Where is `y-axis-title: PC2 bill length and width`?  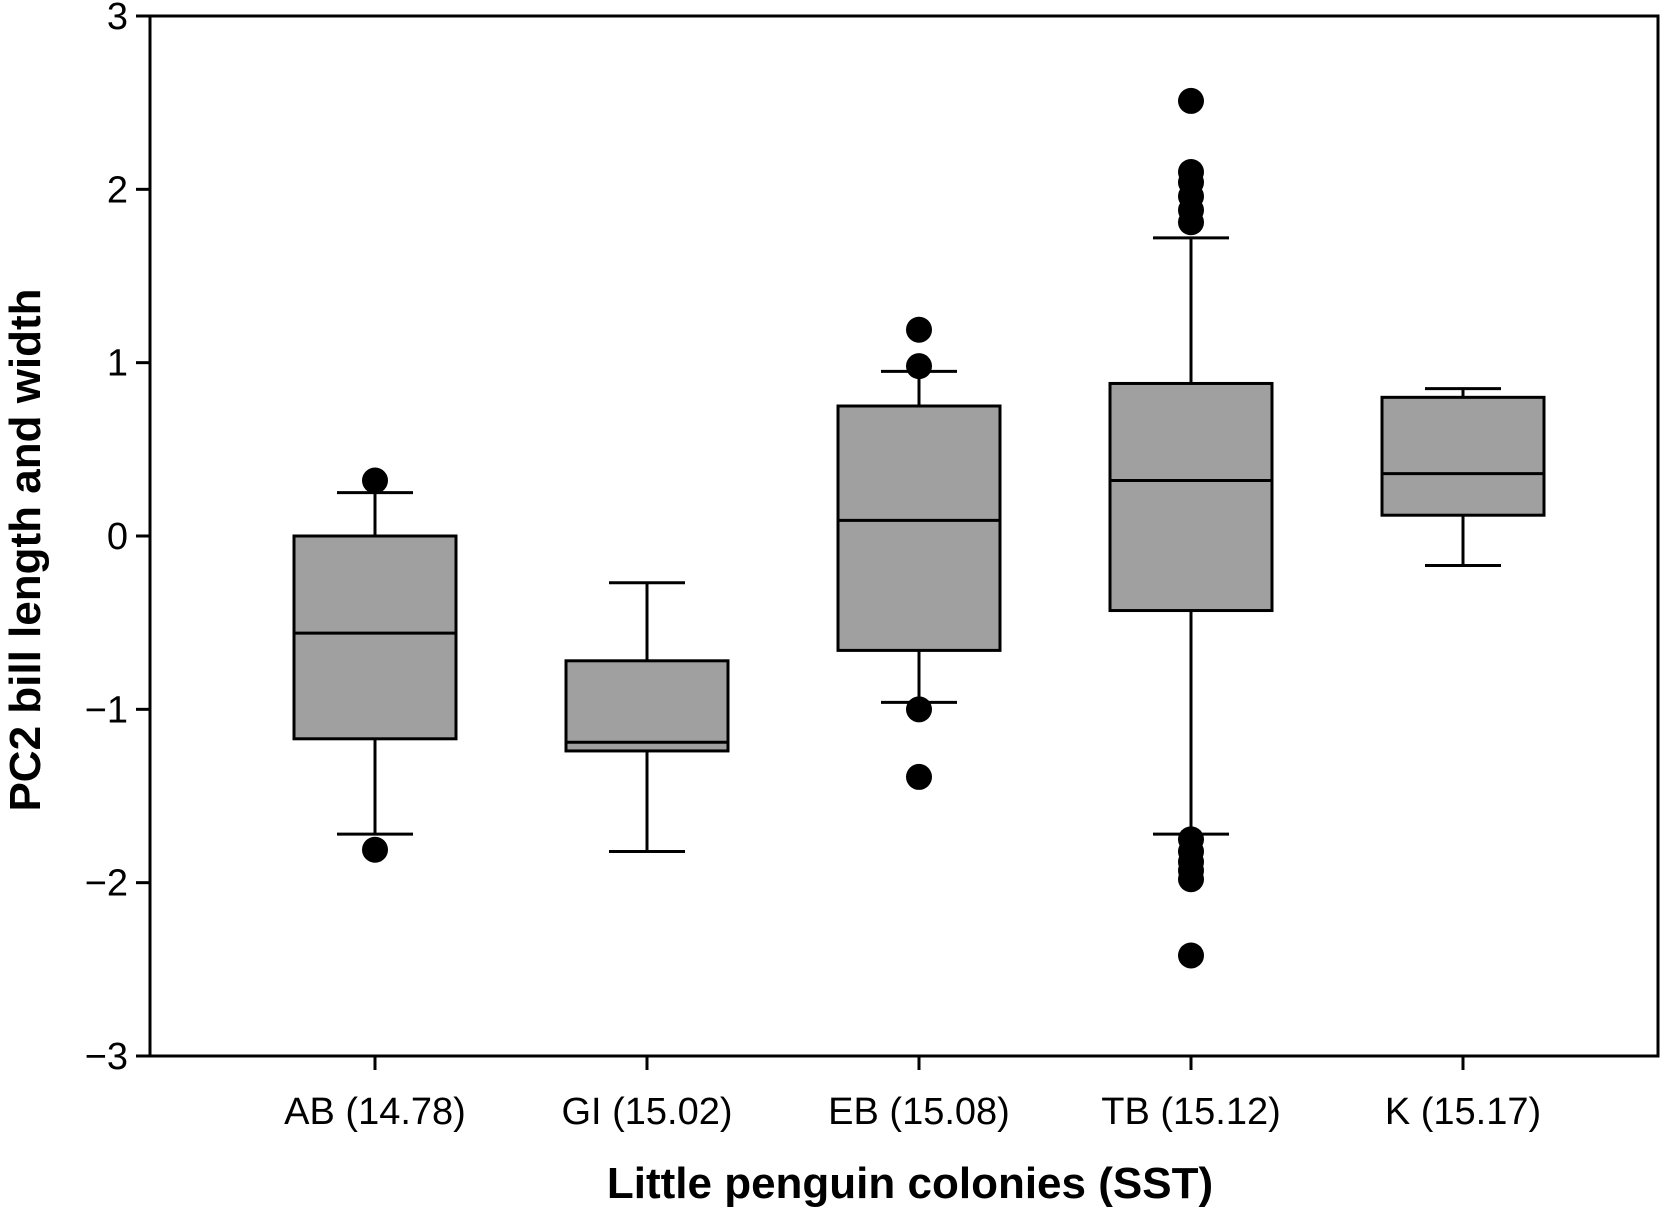
y-axis-title: PC2 bill length and width is located at coordinates (25, 549).